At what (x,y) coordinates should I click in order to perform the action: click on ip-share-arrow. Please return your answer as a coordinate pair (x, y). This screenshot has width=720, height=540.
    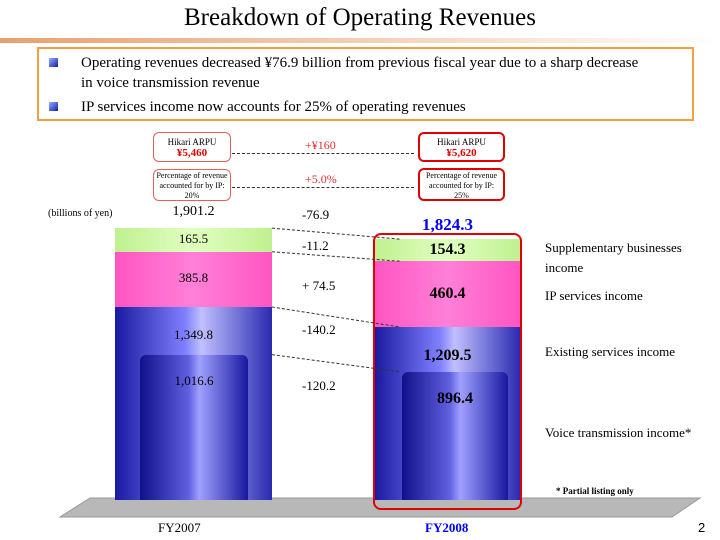
    Looking at the image, I should click on (323, 187).